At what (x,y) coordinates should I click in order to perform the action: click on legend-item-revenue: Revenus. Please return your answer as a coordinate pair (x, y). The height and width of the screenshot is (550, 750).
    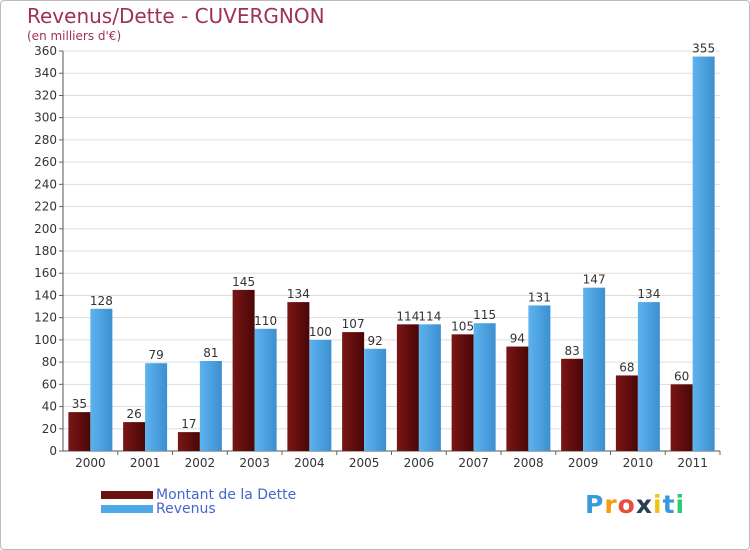
    Looking at the image, I should click on (158, 509).